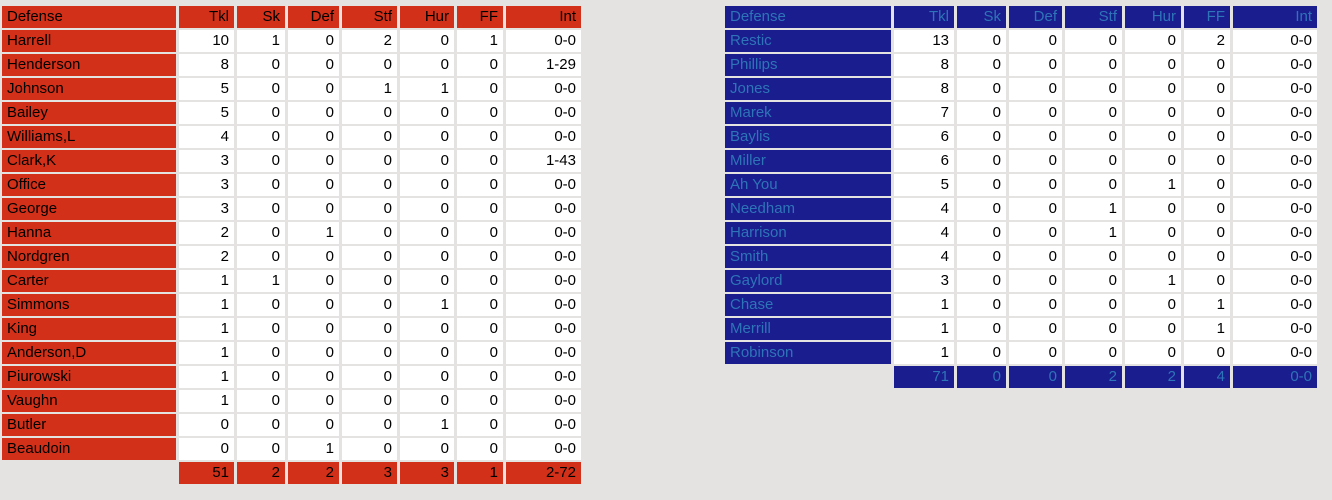  I want to click on col-header-def: Def, so click(313, 17).